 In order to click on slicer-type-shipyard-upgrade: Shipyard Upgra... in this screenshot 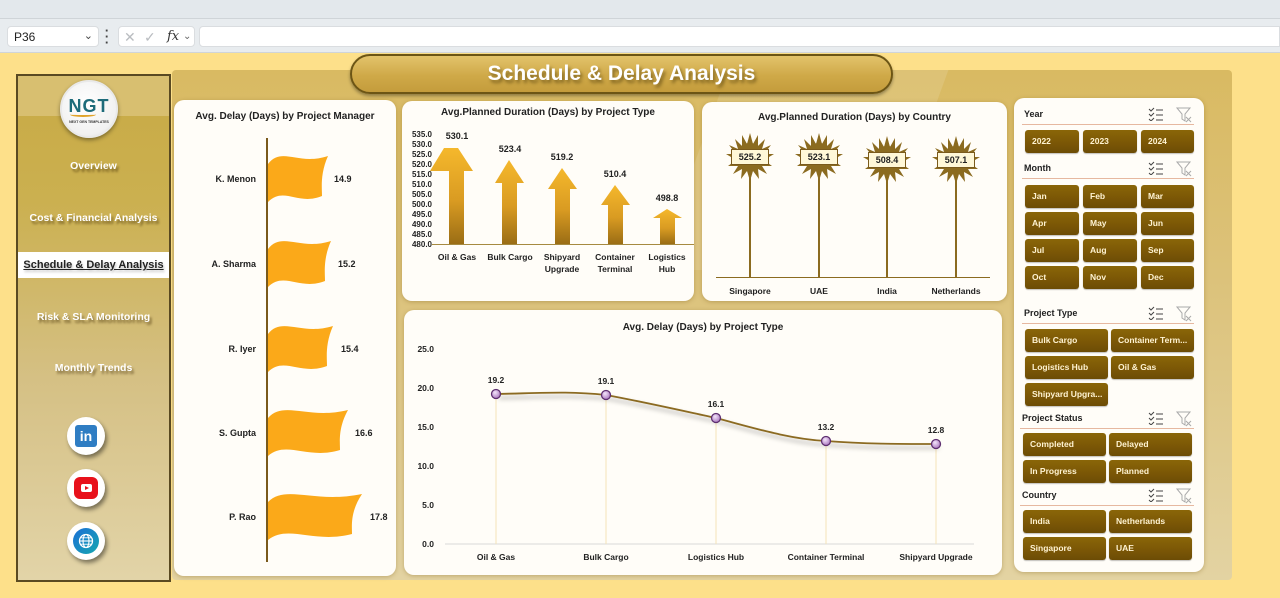, I will do `click(1066, 394)`.